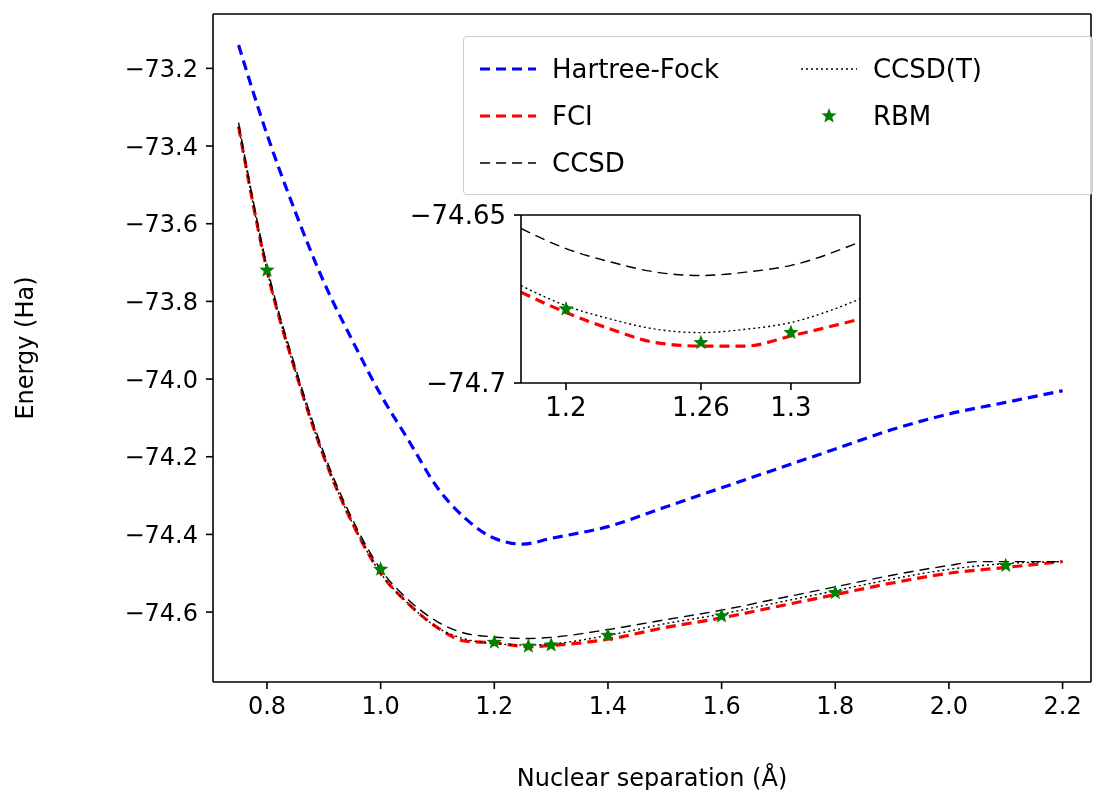  I want to click on y-tick-label: −73.4, so click(161, 146).